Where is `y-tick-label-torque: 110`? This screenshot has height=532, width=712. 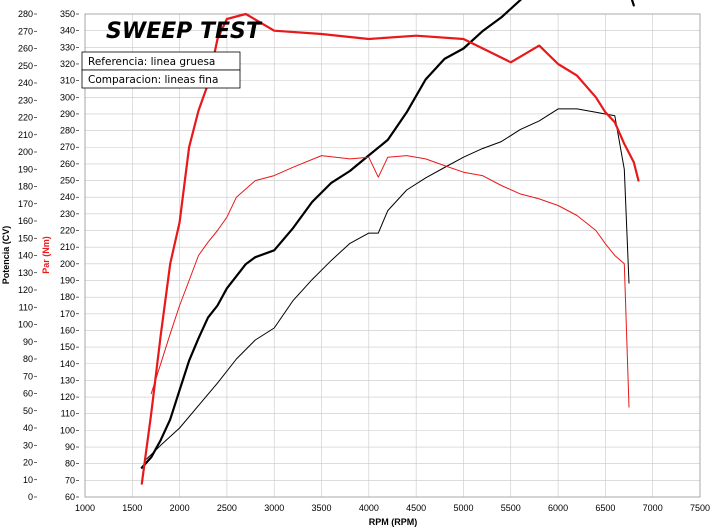 y-tick-label-torque: 110 is located at coordinates (68, 414).